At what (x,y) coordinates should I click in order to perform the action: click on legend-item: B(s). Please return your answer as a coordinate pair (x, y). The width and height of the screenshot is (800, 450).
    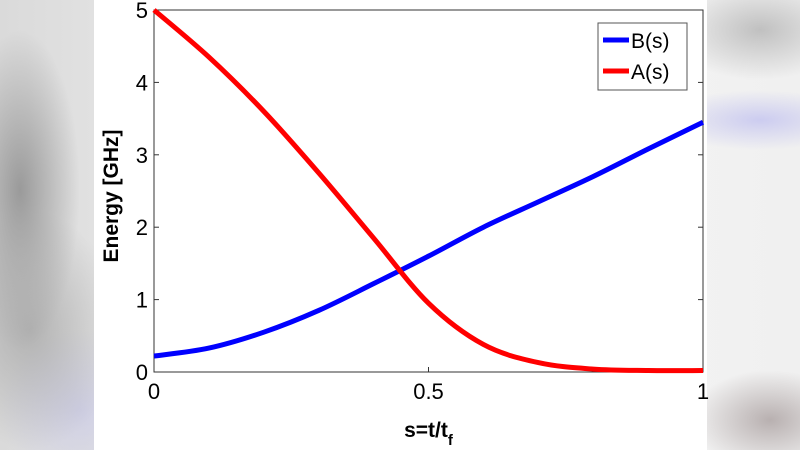
    Looking at the image, I should click on (636, 41).